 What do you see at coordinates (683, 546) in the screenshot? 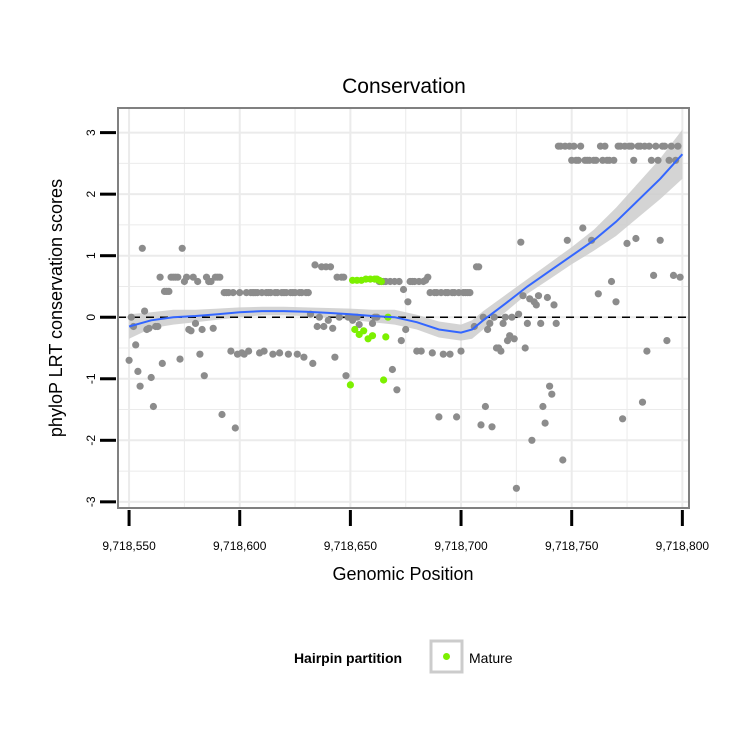
I see `x-tick-label: 9,718,800` at bounding box center [683, 546].